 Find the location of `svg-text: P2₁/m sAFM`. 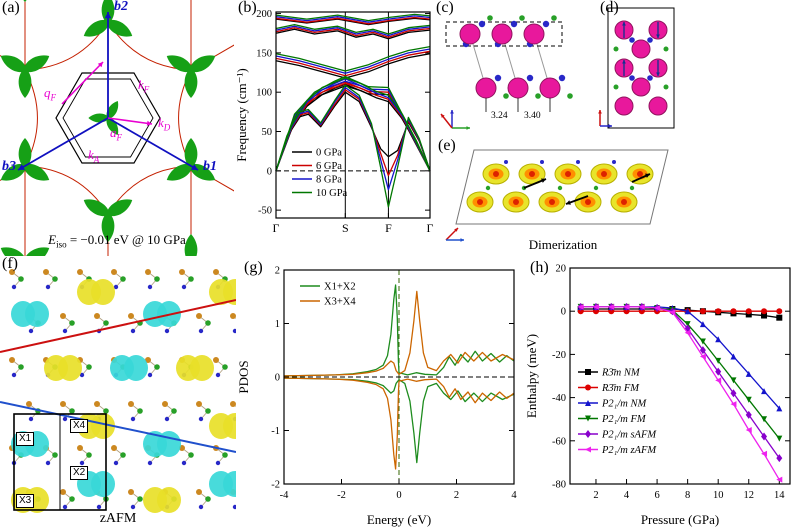

svg-text: P2₁/m sAFM is located at coordinates (629, 435).